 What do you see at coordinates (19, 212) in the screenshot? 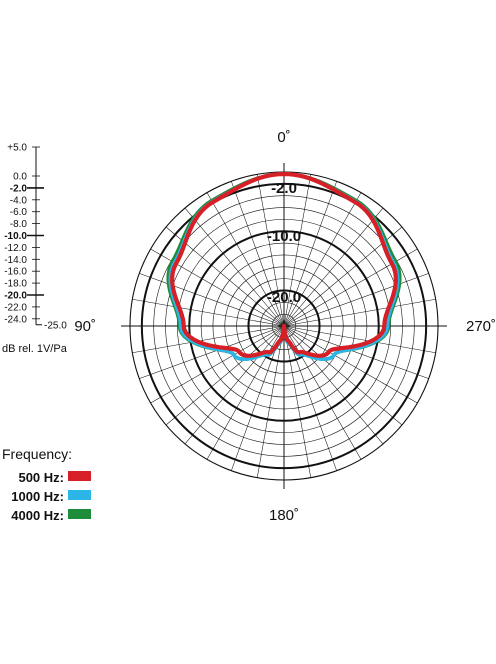
I see `scale-tick-label: -6.0` at bounding box center [19, 212].